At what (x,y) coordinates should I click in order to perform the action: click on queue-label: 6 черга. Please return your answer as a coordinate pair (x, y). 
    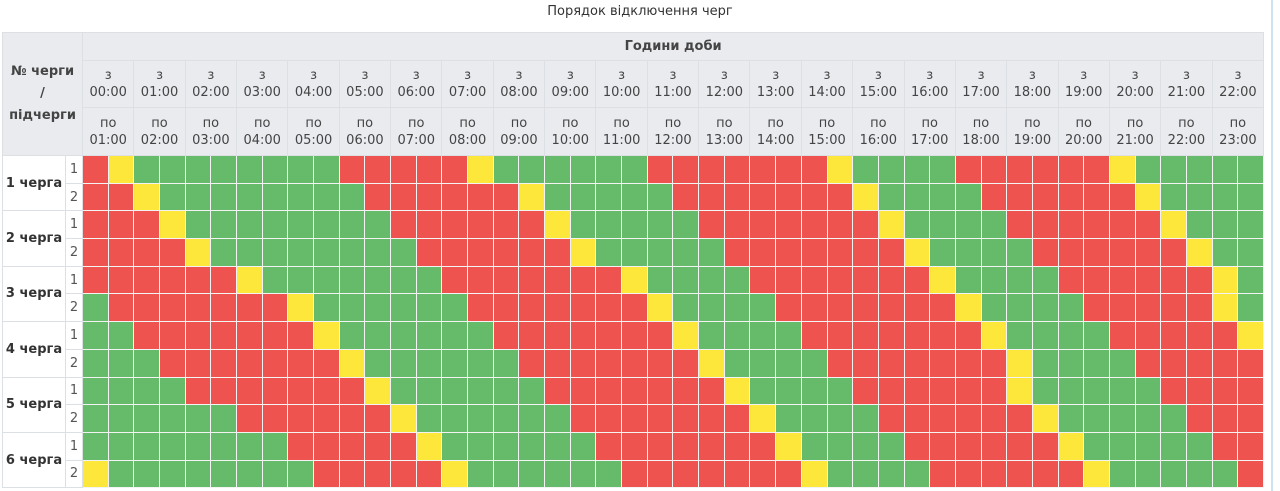
    Looking at the image, I should click on (34, 460).